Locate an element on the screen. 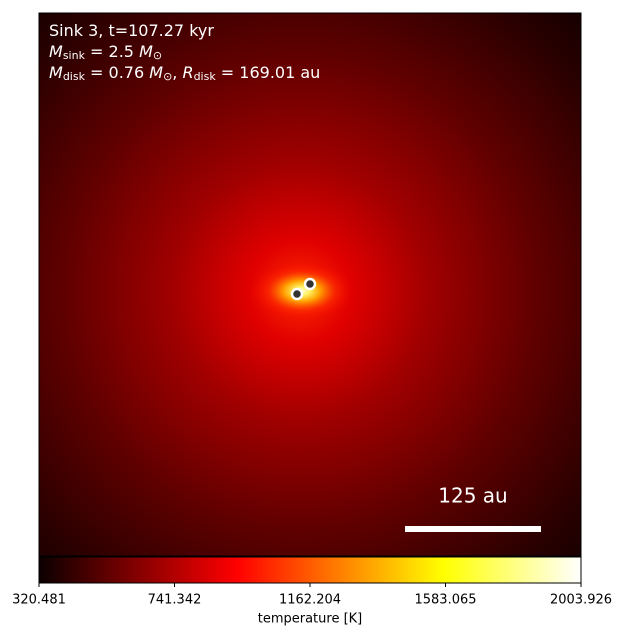 The image size is (624, 636). colorbar-tick-label: 1583.065 is located at coordinates (445, 600).